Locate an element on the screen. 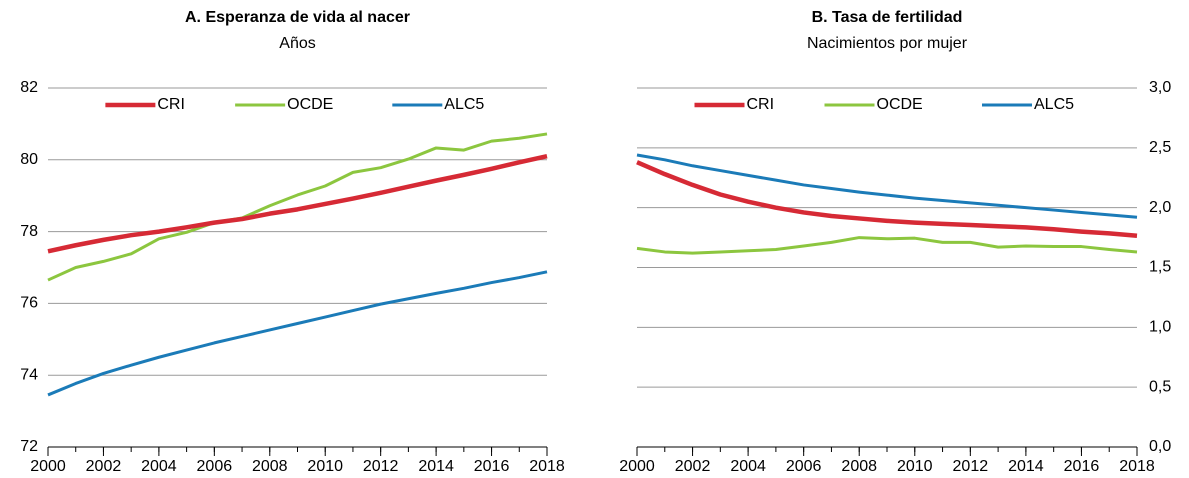 Image resolution: width=1189 pixels, height=478 pixels. chart-subtitle: Años is located at coordinates (297, 43).